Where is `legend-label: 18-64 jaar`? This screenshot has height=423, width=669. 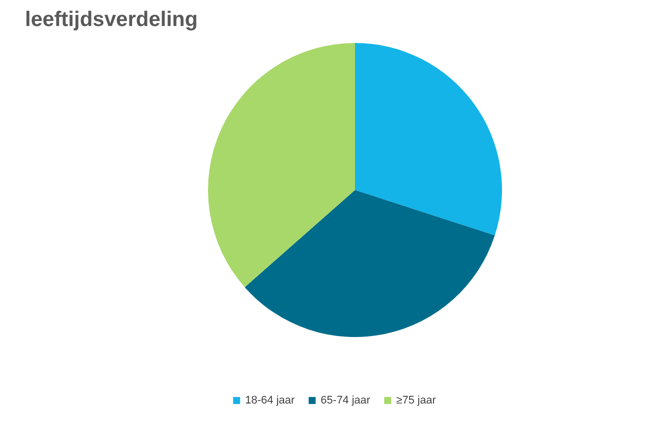 legend-label: 18-64 jaar is located at coordinates (270, 400).